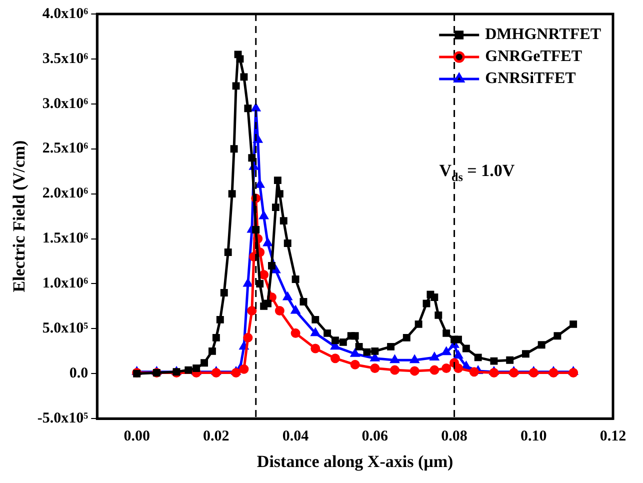 This screenshot has height=483, width=643. What do you see at coordinates (533, 436) in the screenshot?
I see `x-tick-label: 0.10` at bounding box center [533, 436].